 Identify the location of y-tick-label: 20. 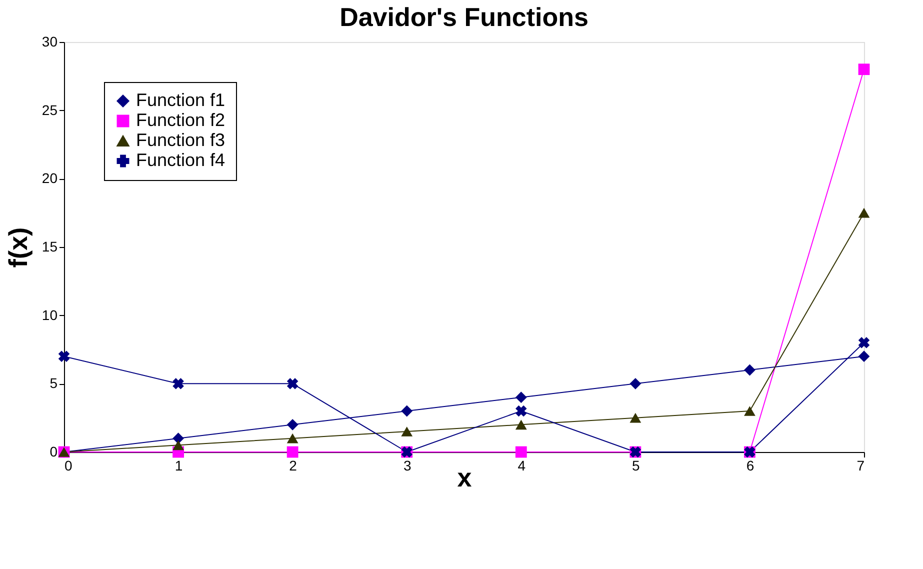
(50, 178).